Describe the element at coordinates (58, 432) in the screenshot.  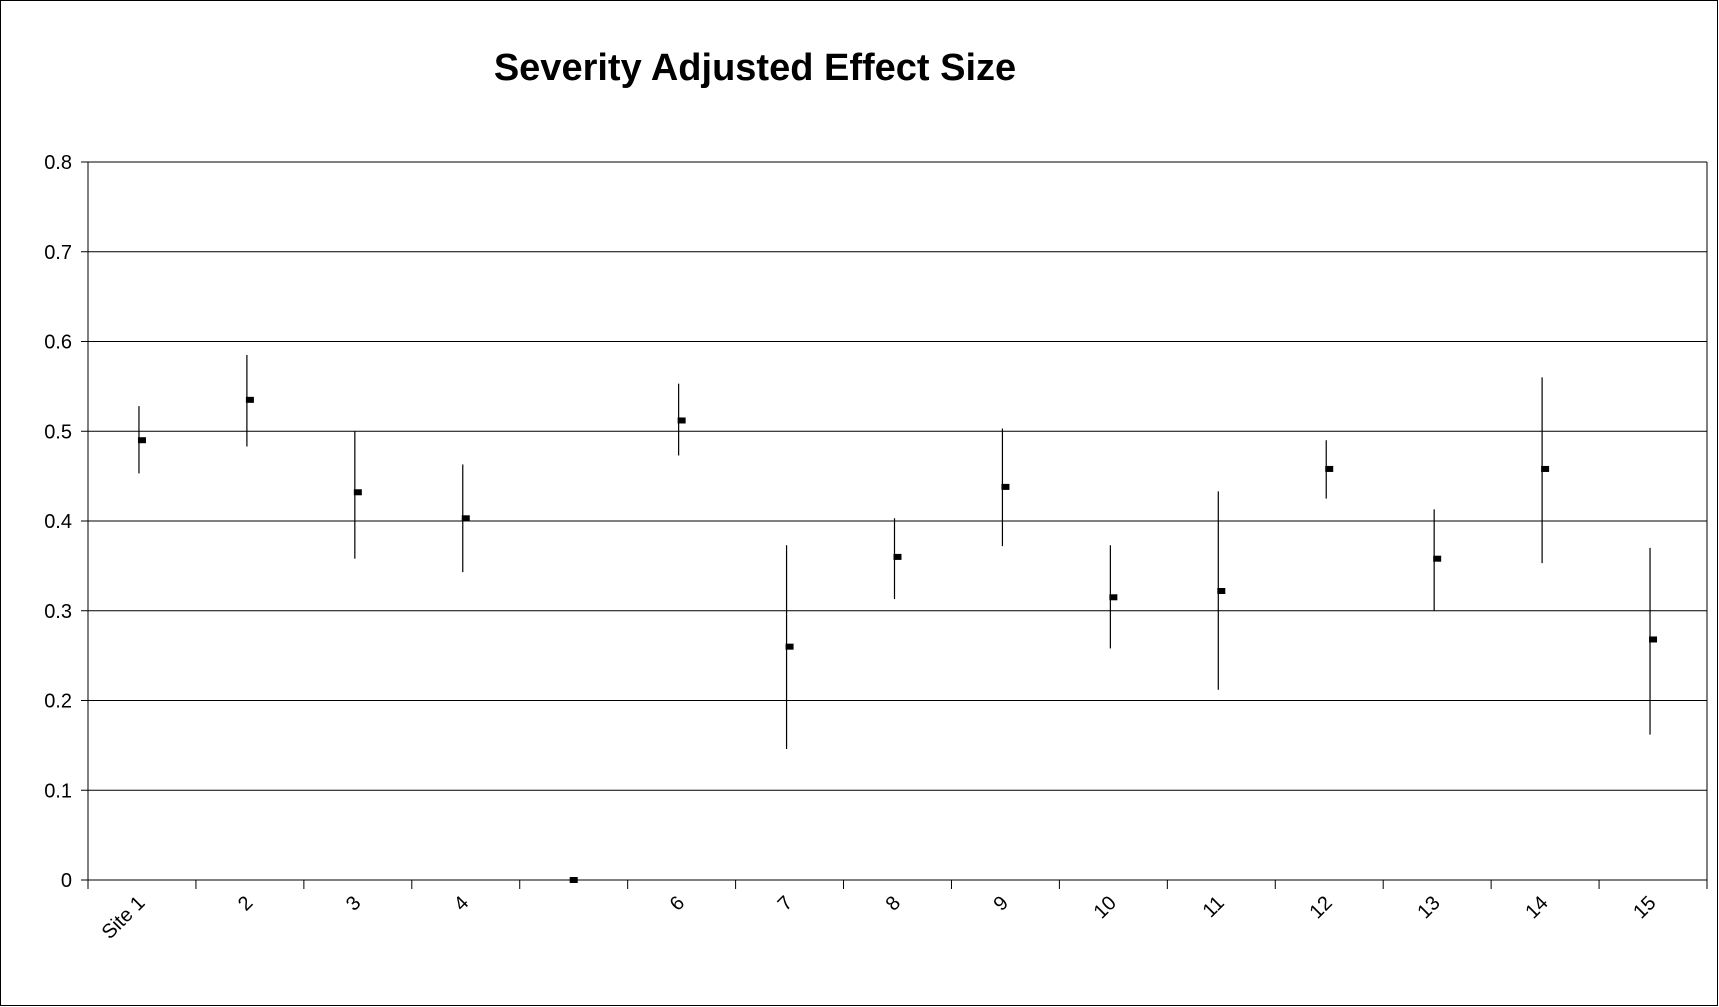
I see `y-tick-label: 0.5` at that location.